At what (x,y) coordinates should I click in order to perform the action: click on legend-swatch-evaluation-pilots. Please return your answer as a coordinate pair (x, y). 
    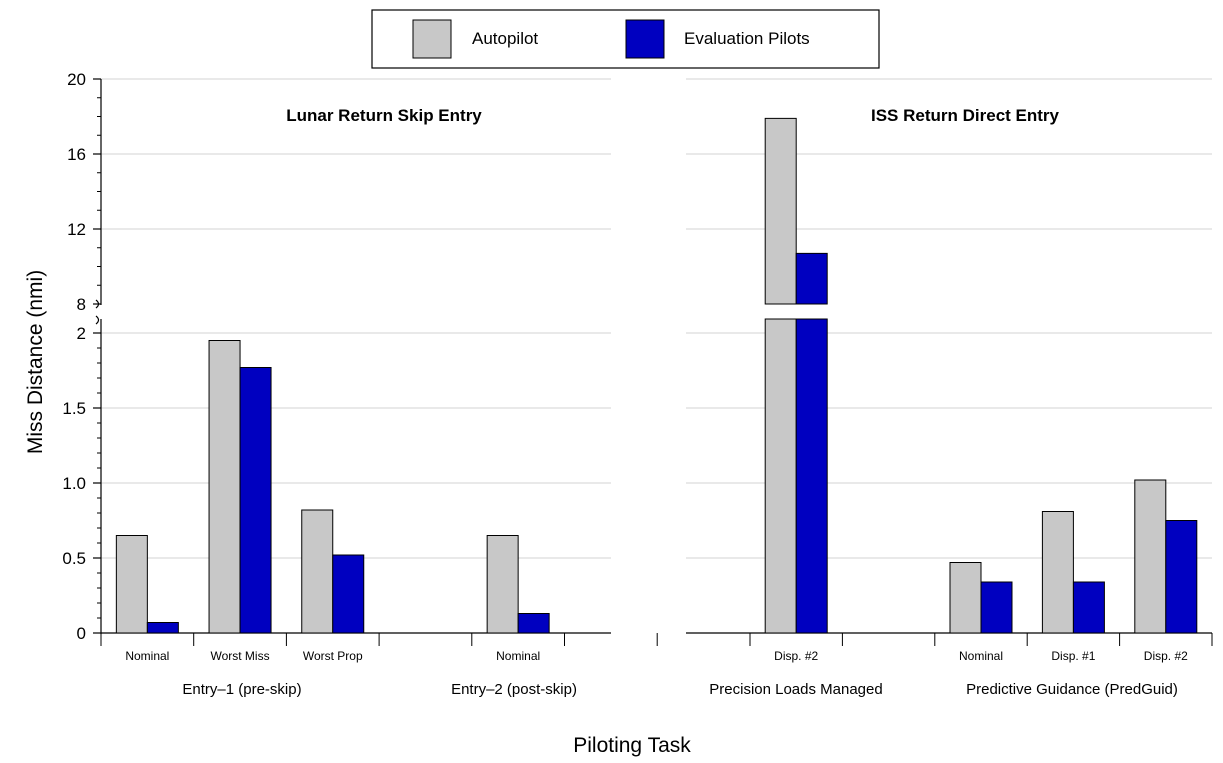
    Looking at the image, I should click on (645, 39).